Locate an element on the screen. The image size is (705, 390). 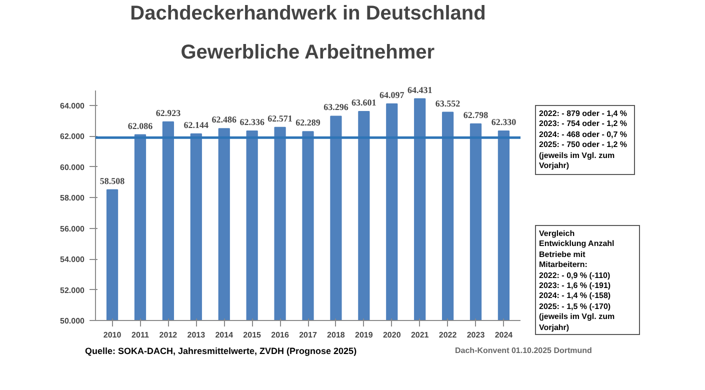
data-label: 64.431 is located at coordinates (420, 89).